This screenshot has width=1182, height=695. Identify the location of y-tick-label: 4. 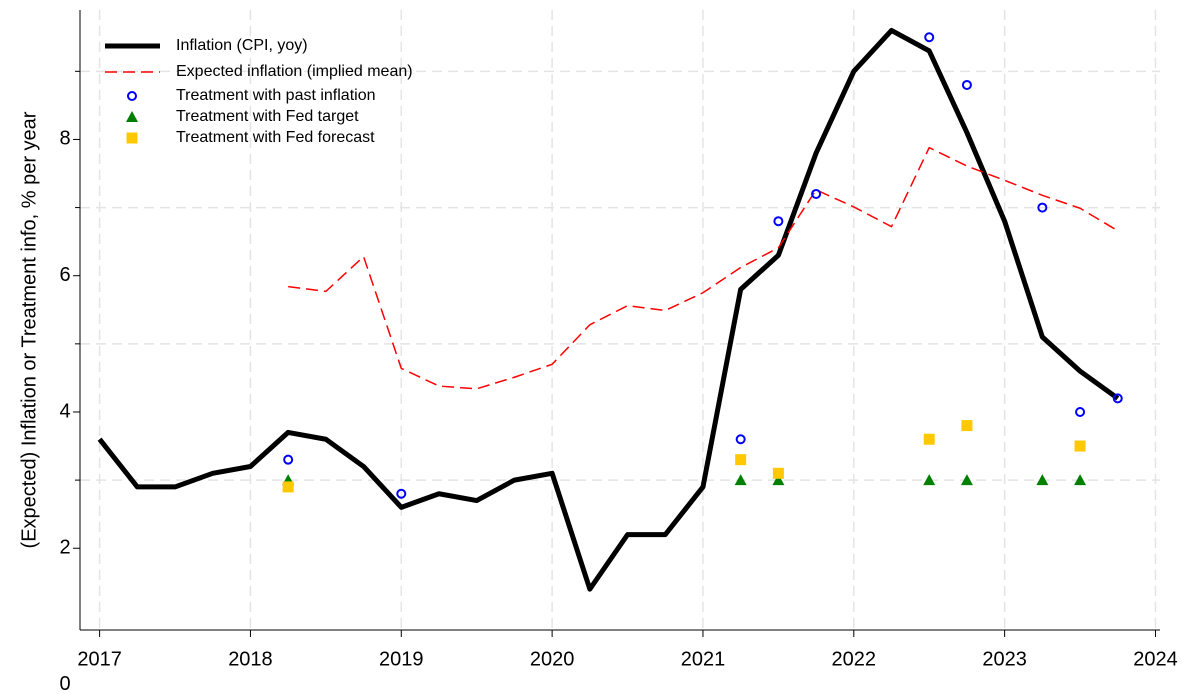
(64, 411).